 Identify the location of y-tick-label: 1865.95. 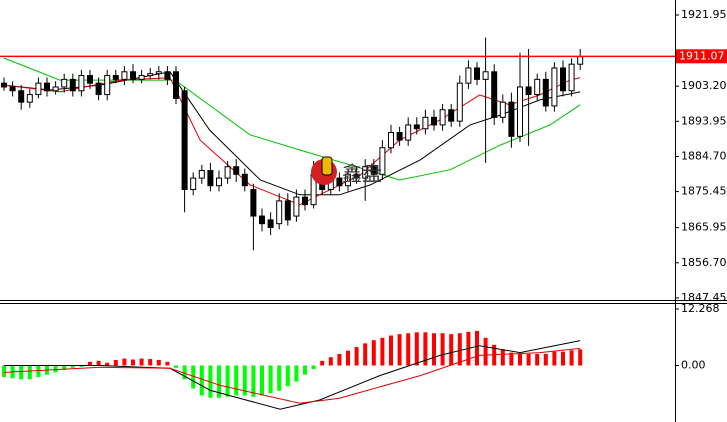
(704, 227).